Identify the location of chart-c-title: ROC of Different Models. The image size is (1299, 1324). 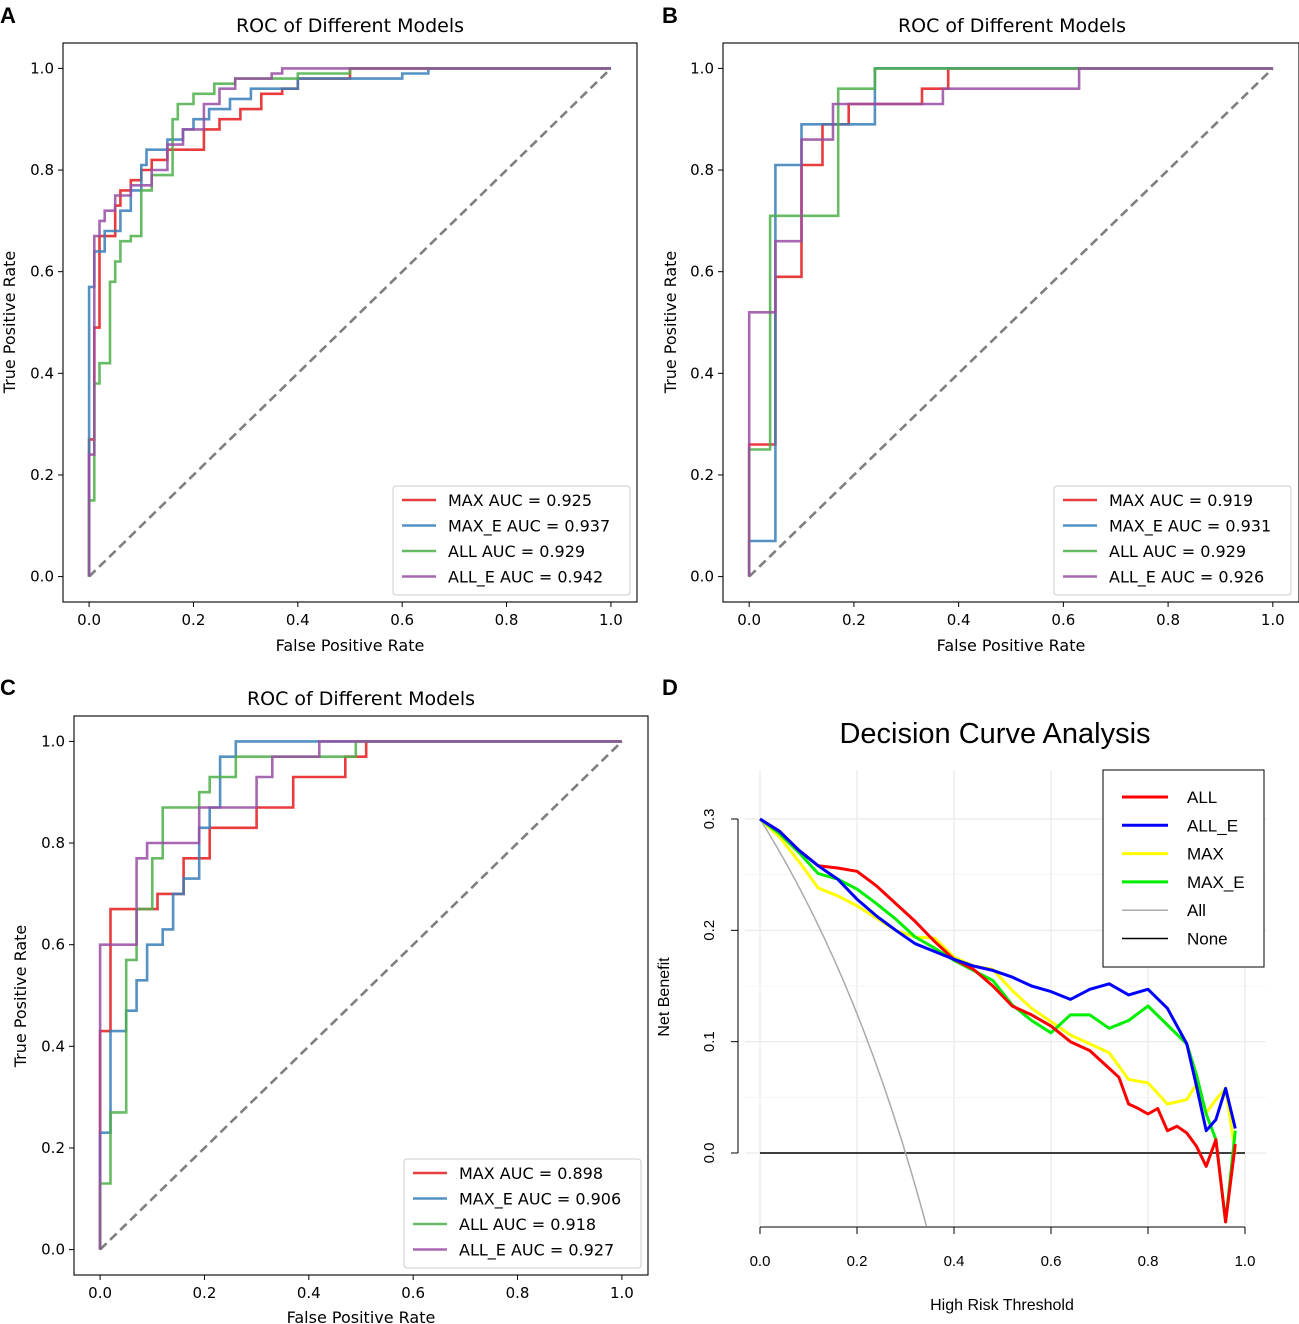
(361, 699).